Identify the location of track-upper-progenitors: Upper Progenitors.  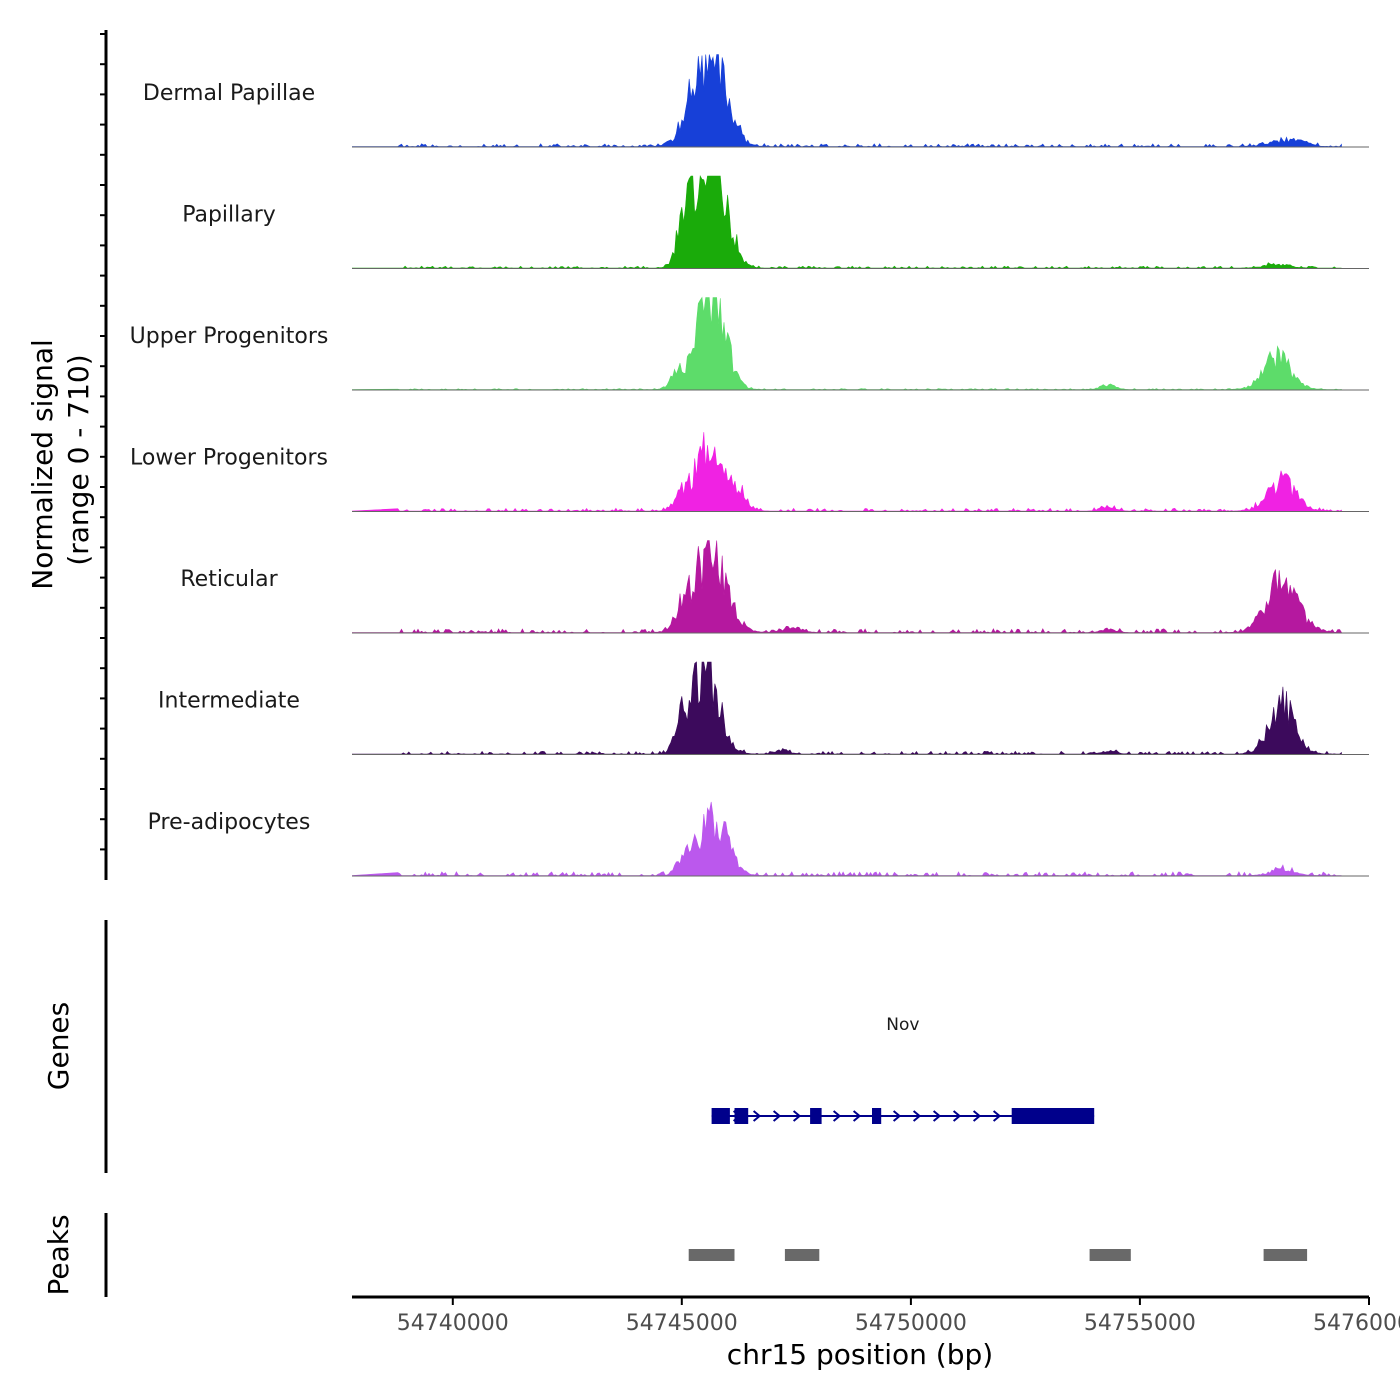
(749, 343).